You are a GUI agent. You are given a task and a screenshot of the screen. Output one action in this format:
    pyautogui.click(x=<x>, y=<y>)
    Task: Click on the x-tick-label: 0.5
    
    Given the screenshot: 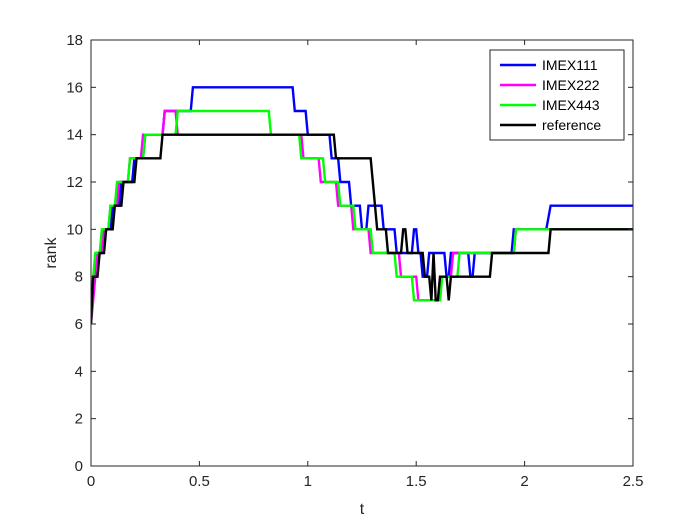 What is the action you would take?
    pyautogui.click(x=199, y=481)
    